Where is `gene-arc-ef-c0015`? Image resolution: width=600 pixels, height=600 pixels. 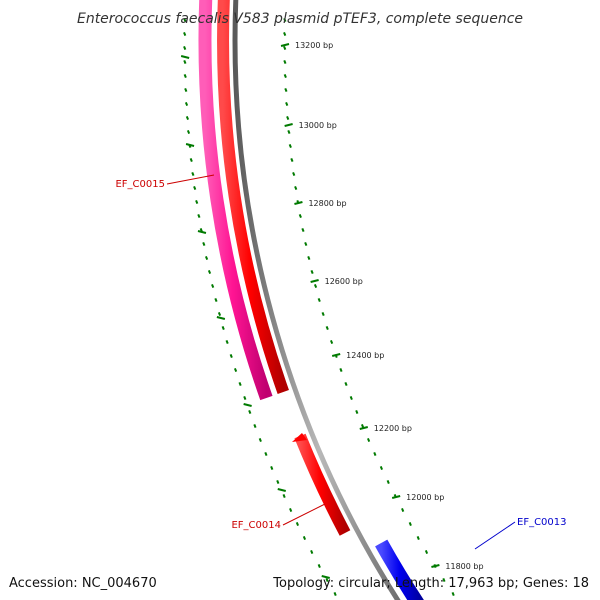 gene-arc-ef-c0015 is located at coordinates (235, 200).